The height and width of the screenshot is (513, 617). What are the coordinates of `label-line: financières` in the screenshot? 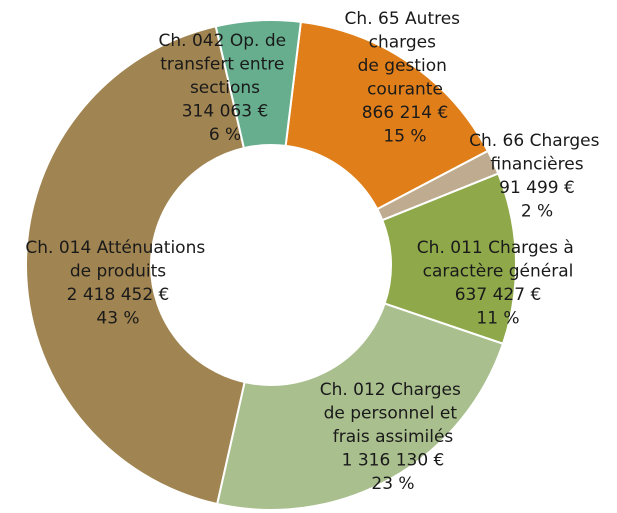 It's located at (536, 165).